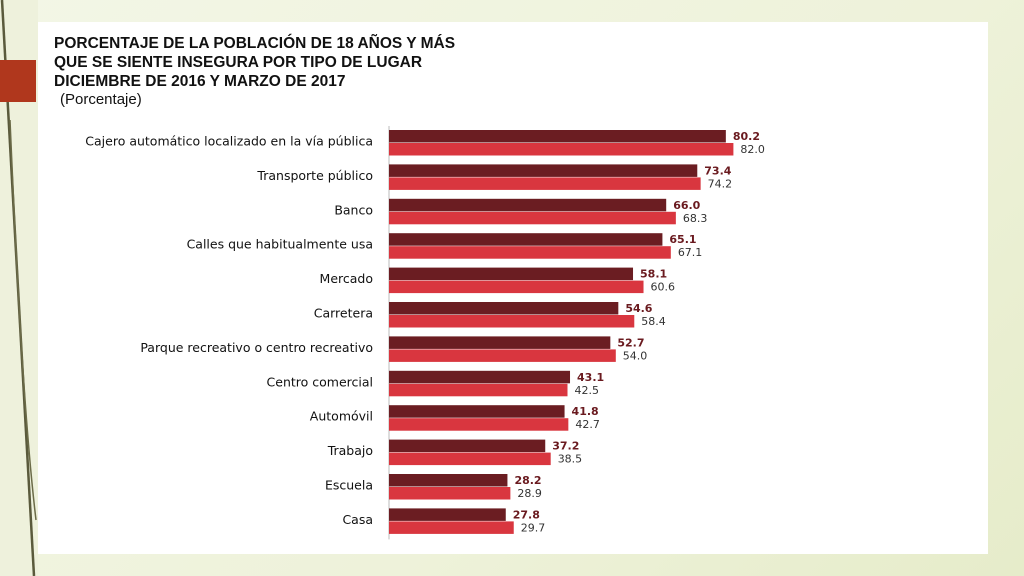  Describe the element at coordinates (280, 244) in the screenshot. I see `category-label: Calles que habitualmente usa` at that location.